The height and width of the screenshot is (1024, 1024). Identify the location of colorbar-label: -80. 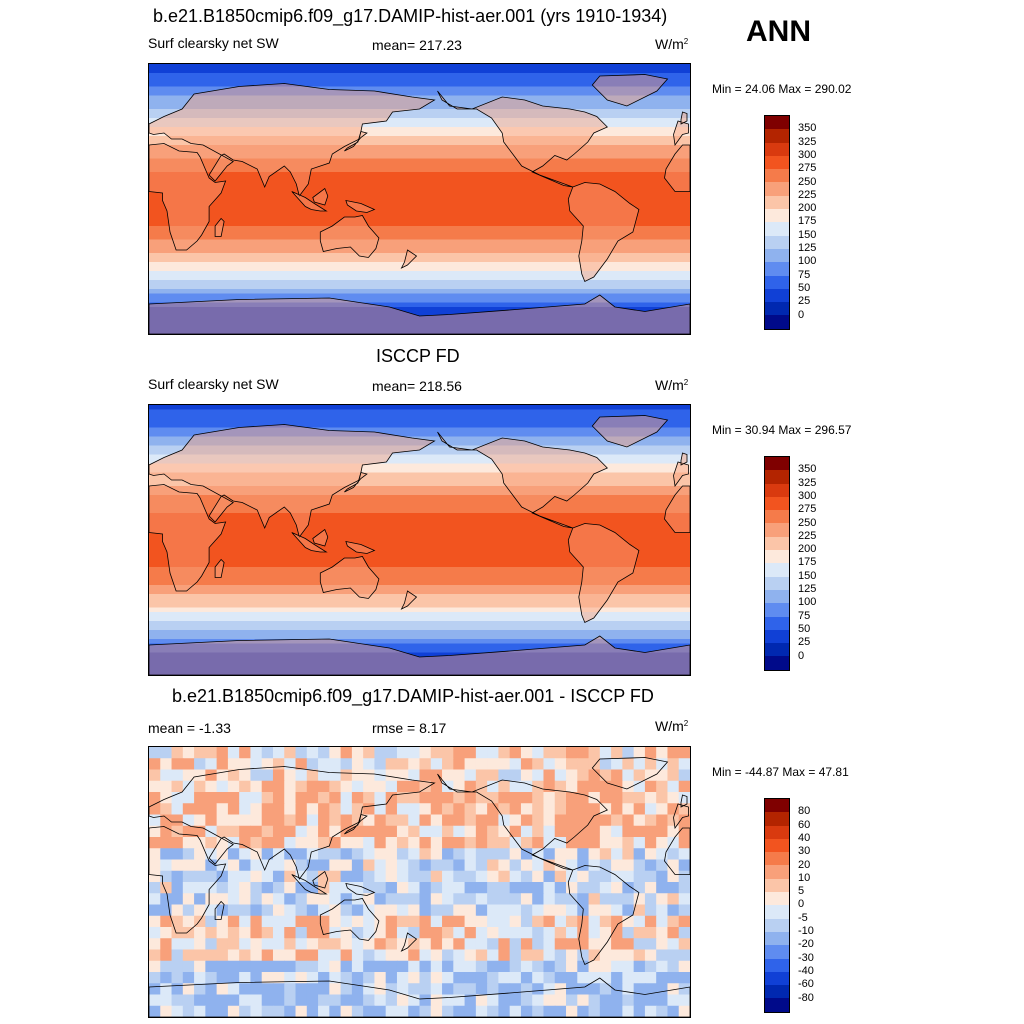
(806, 997).